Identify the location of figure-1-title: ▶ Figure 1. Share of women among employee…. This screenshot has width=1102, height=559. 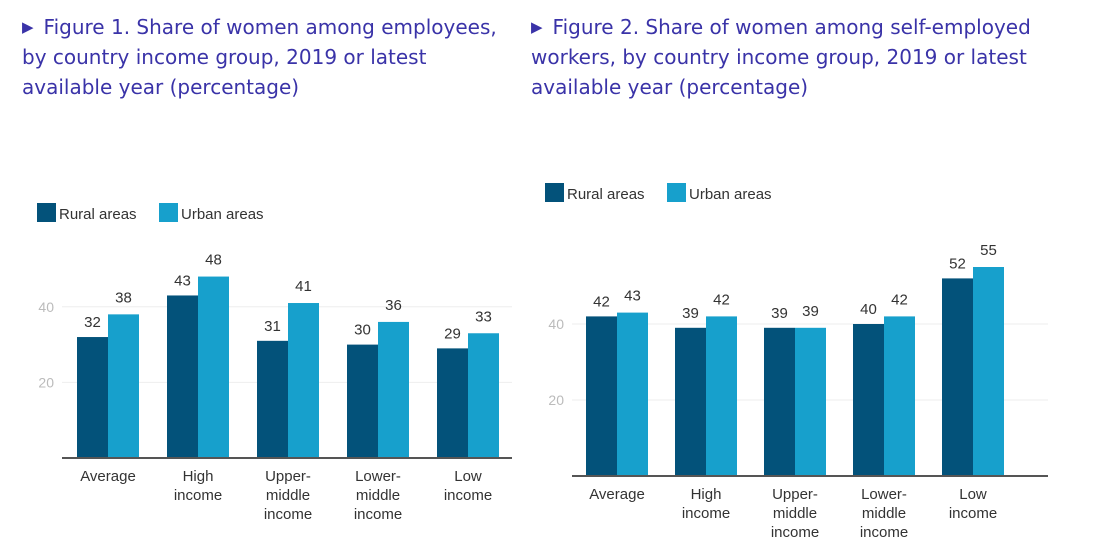
(267, 57).